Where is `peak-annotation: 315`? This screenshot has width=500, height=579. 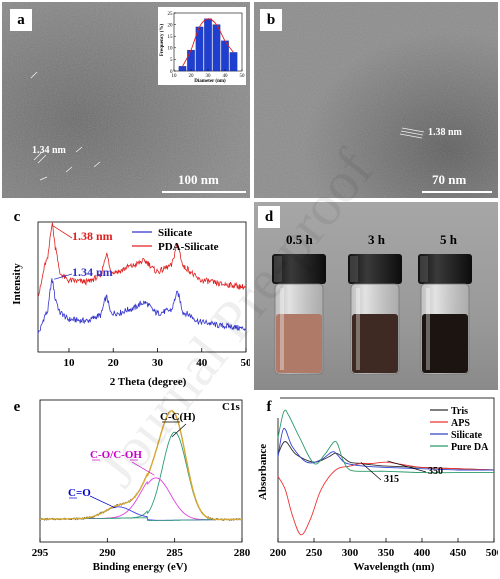 peak-annotation: 315 is located at coordinates (391, 479).